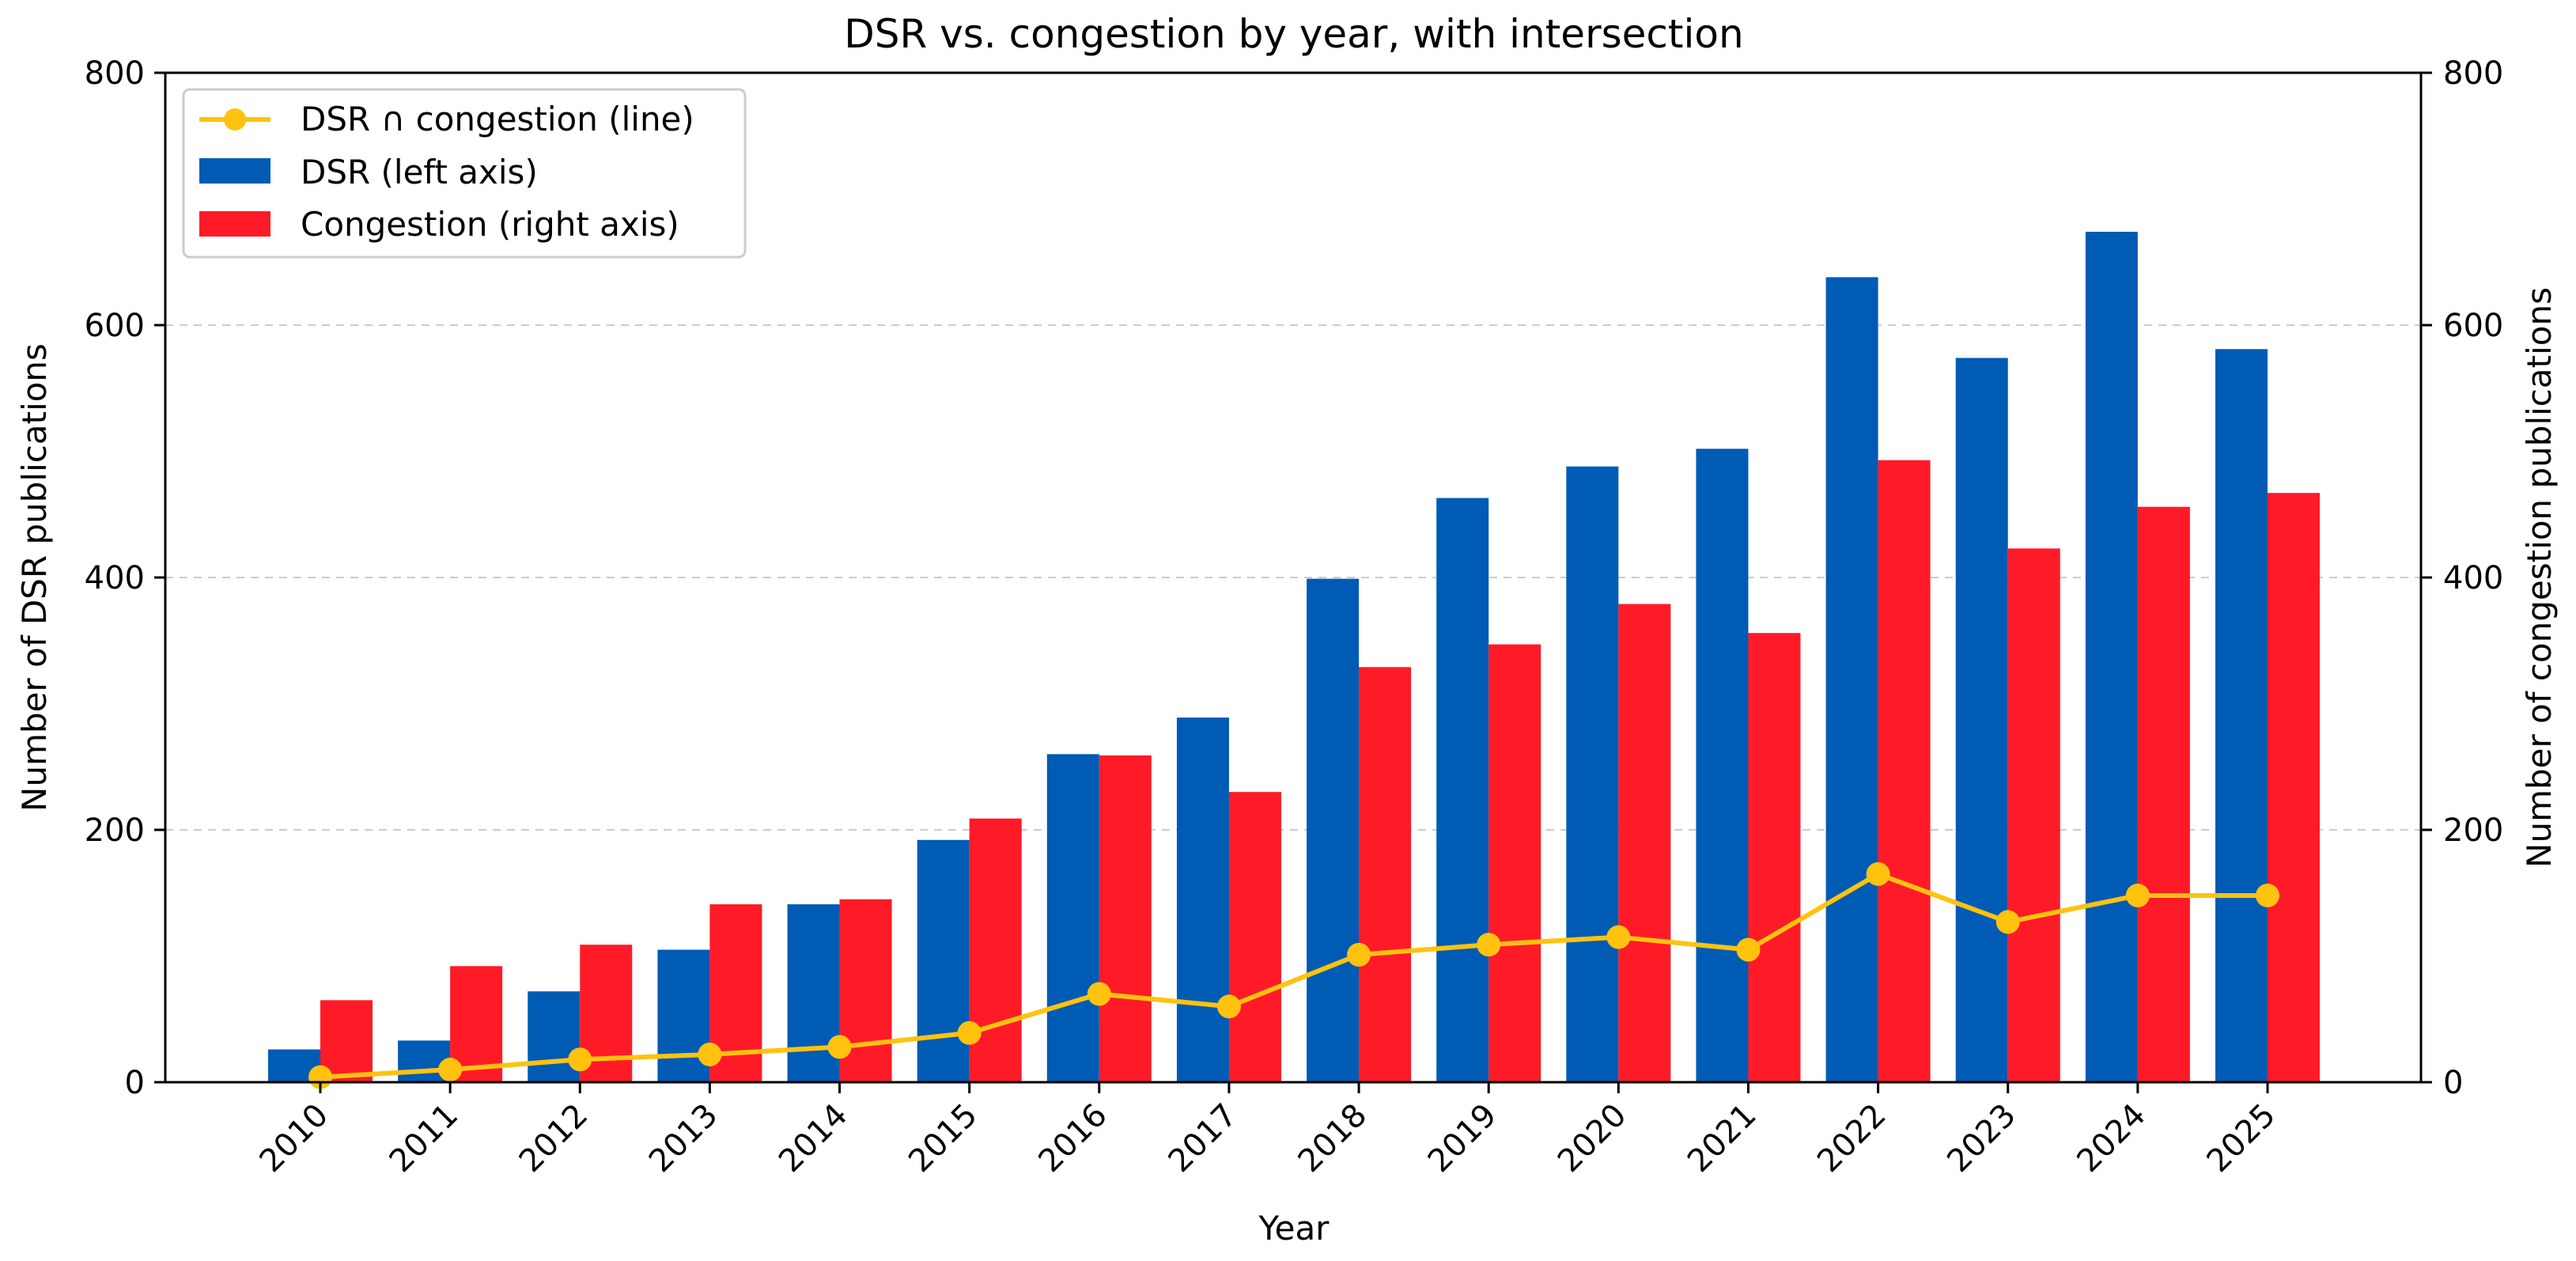 The width and height of the screenshot is (2576, 1261). What do you see at coordinates (814, 1138) in the screenshot?
I see `x-tick-label: 2014` at bounding box center [814, 1138].